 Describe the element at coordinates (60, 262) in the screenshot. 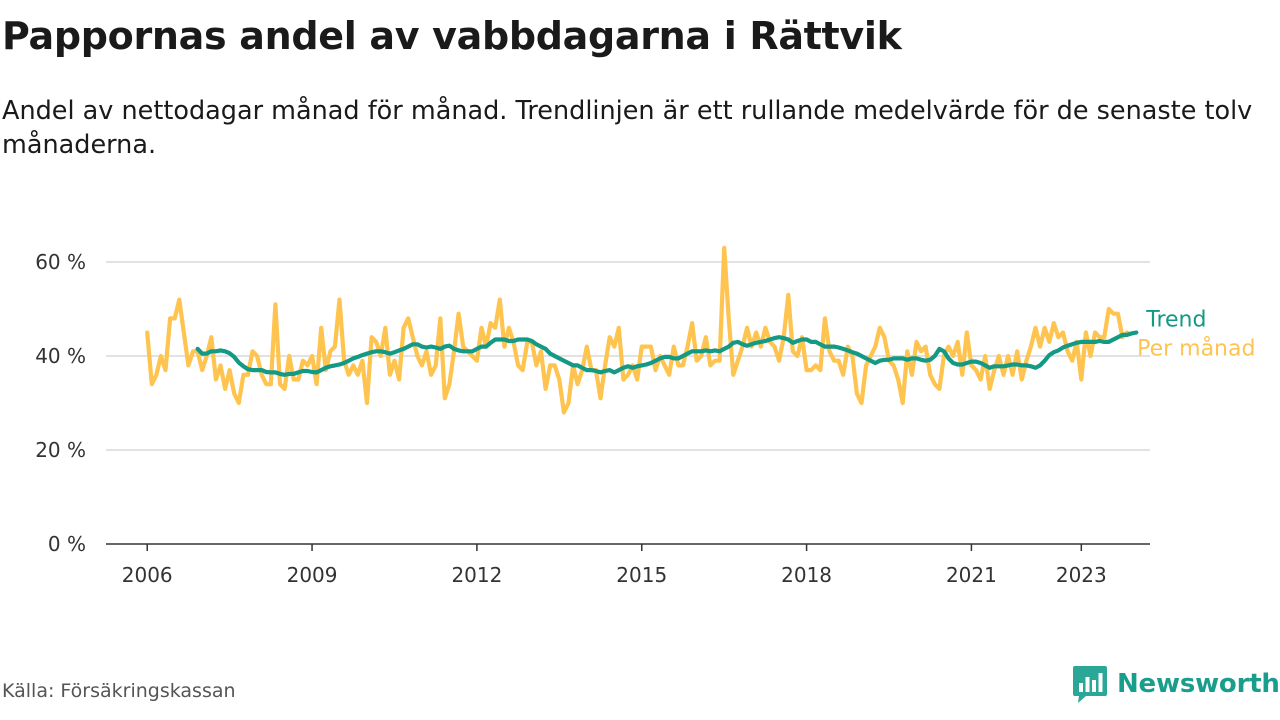

I see `y-tick-label: 60 %` at that location.